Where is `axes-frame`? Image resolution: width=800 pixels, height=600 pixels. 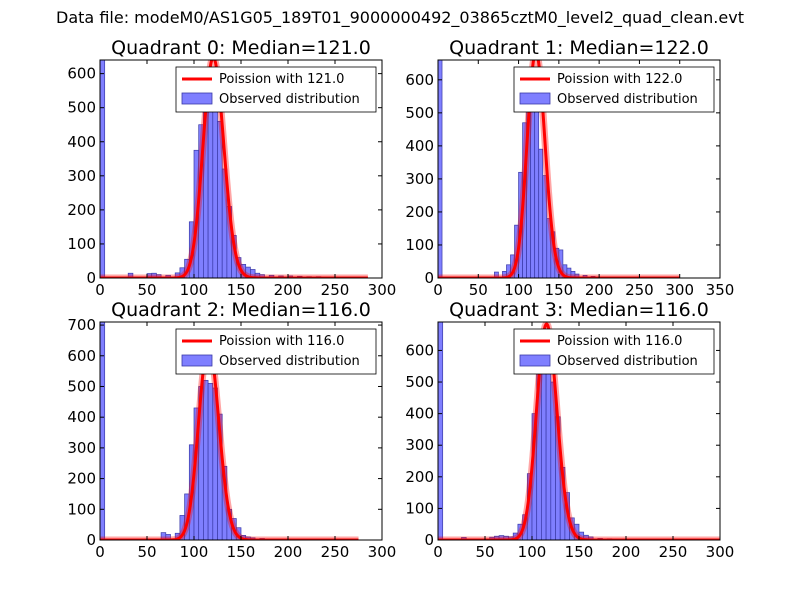 axes-frame is located at coordinates (579, 169).